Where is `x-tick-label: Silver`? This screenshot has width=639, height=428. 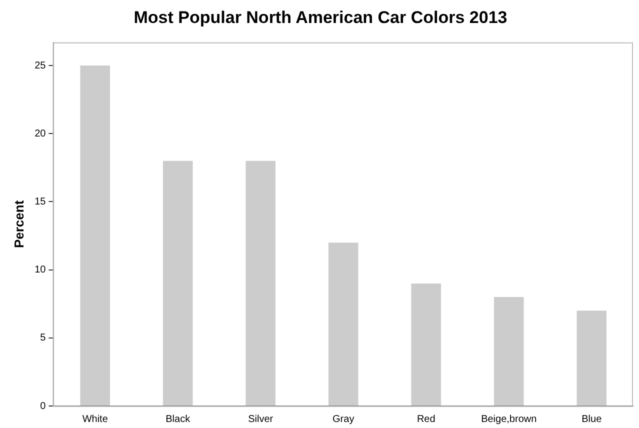 x-tick-label: Silver is located at coordinates (261, 419).